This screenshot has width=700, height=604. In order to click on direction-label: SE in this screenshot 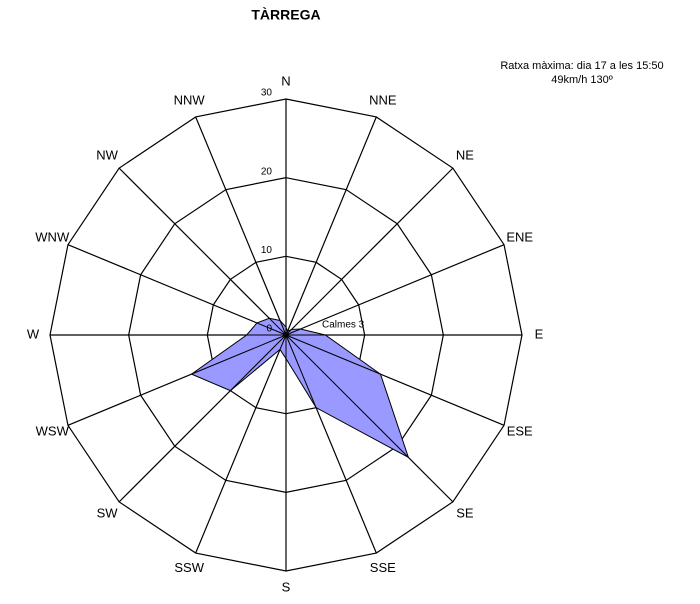, I will do `click(465, 512)`.